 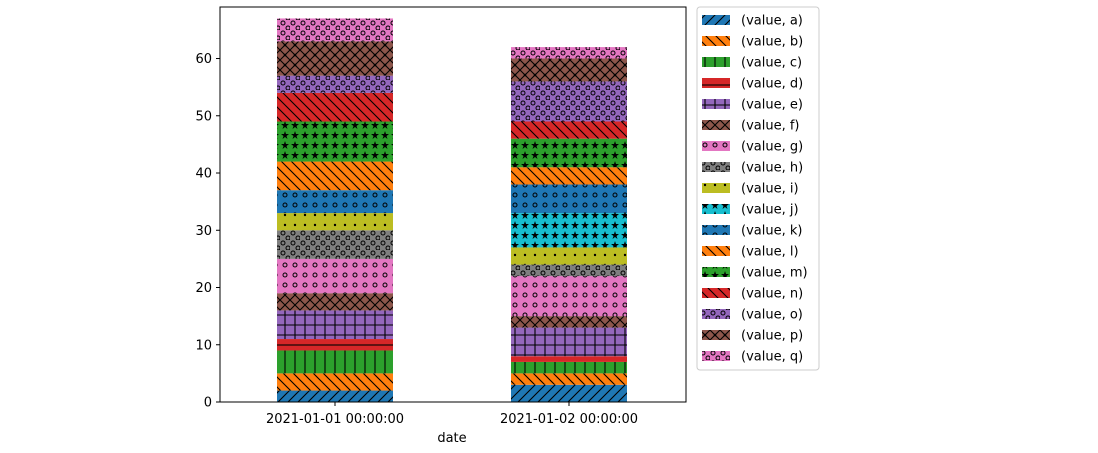 What do you see at coordinates (772, 315) in the screenshot?
I see `legend-label: (value, o)` at bounding box center [772, 315].